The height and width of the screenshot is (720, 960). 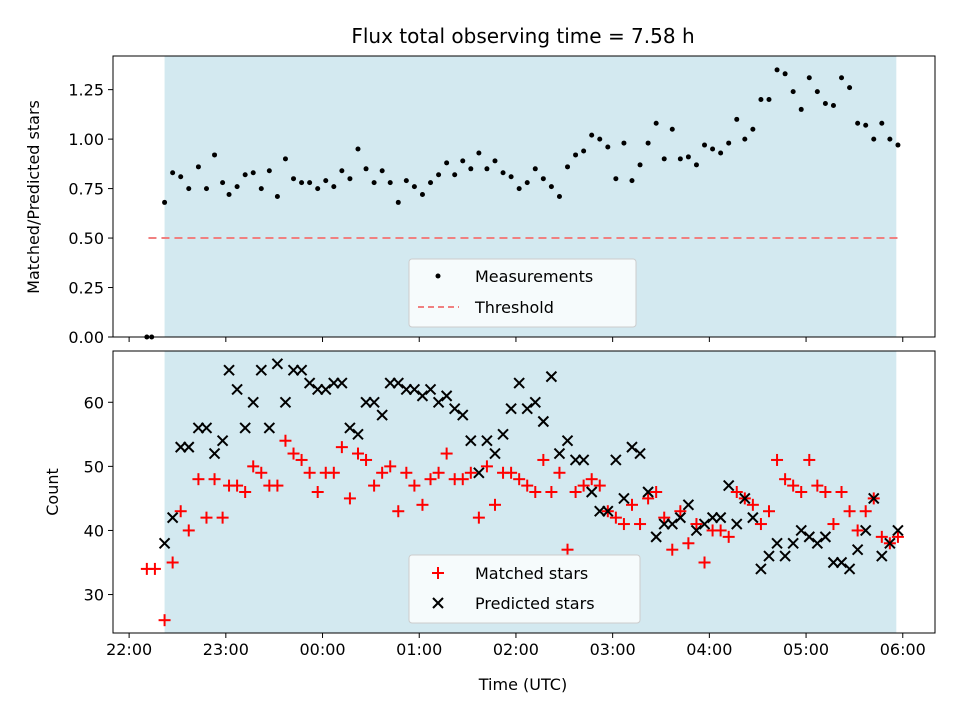 What do you see at coordinates (86, 90) in the screenshot?
I see `y-tick-label: 1.25` at bounding box center [86, 90].